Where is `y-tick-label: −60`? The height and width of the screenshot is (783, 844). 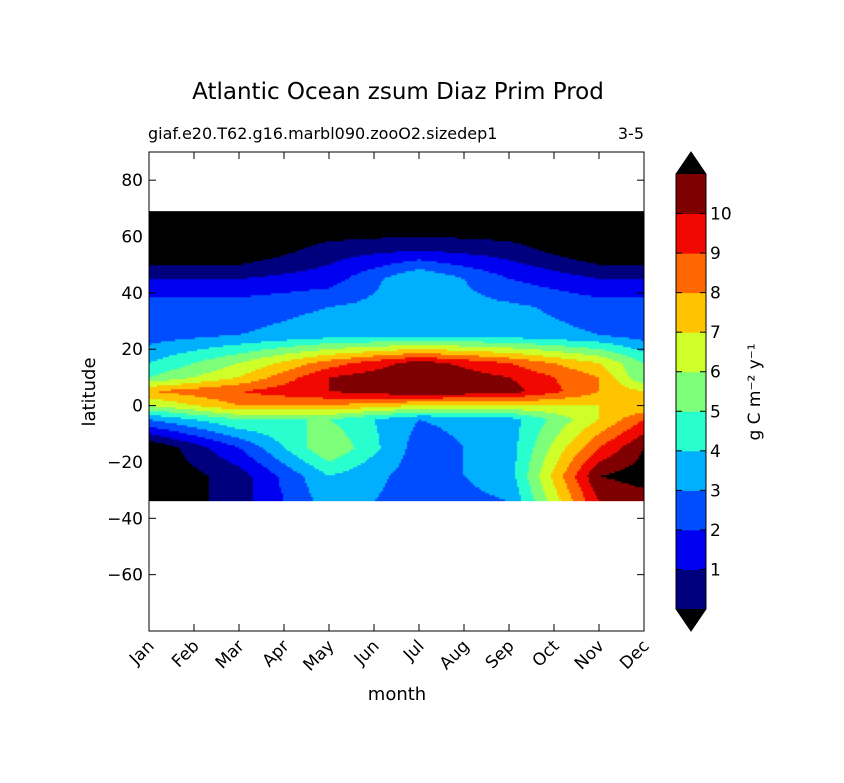 y-tick-label: −60 is located at coordinates (125, 576).